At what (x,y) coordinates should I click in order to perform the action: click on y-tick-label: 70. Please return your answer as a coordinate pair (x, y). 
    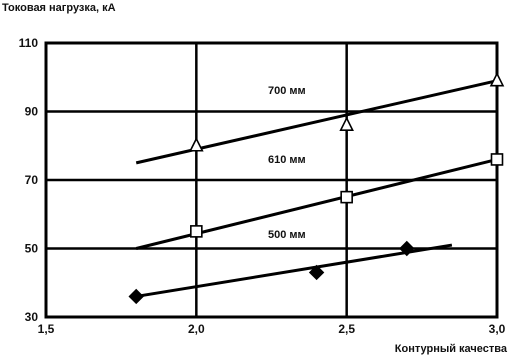
    Looking at the image, I should click on (32, 180).